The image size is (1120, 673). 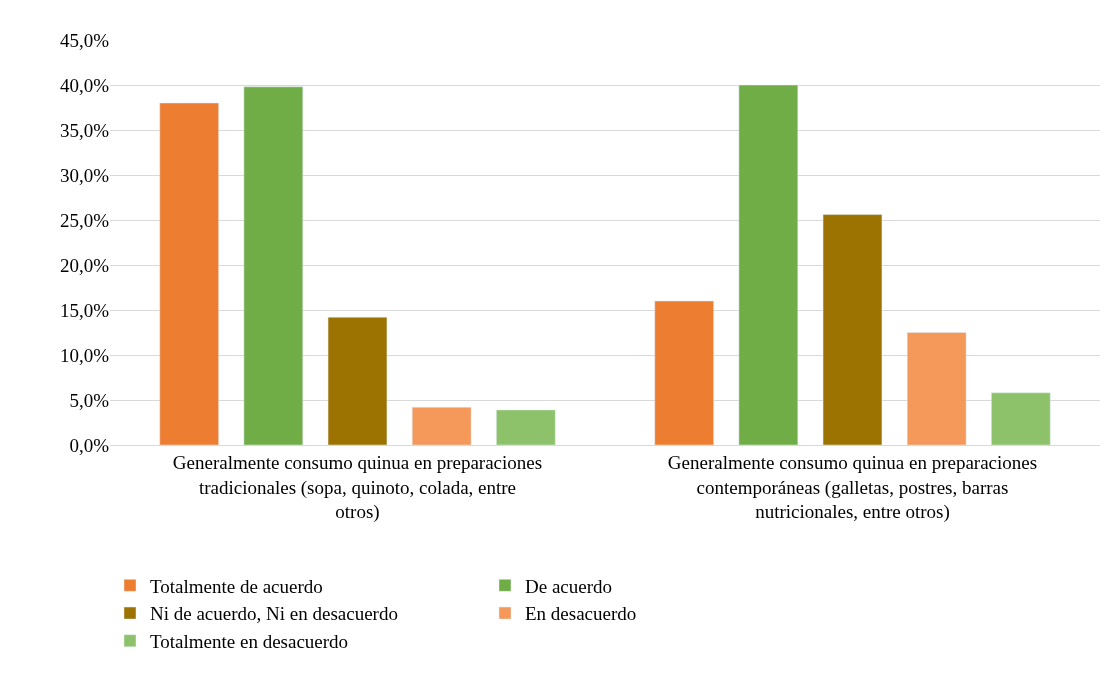 What do you see at coordinates (249, 642) in the screenshot?
I see `legend-label: Totalmente en desacuerdo` at bounding box center [249, 642].